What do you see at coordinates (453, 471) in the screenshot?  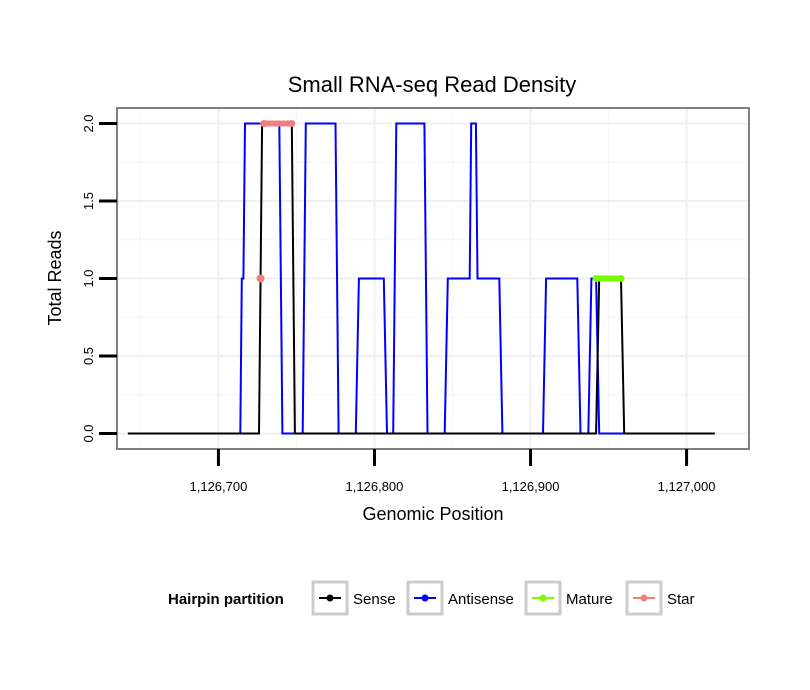 I see `x-axis: 1,126,700 1,126,800 1,126,900 1,127,000` at bounding box center [453, 471].